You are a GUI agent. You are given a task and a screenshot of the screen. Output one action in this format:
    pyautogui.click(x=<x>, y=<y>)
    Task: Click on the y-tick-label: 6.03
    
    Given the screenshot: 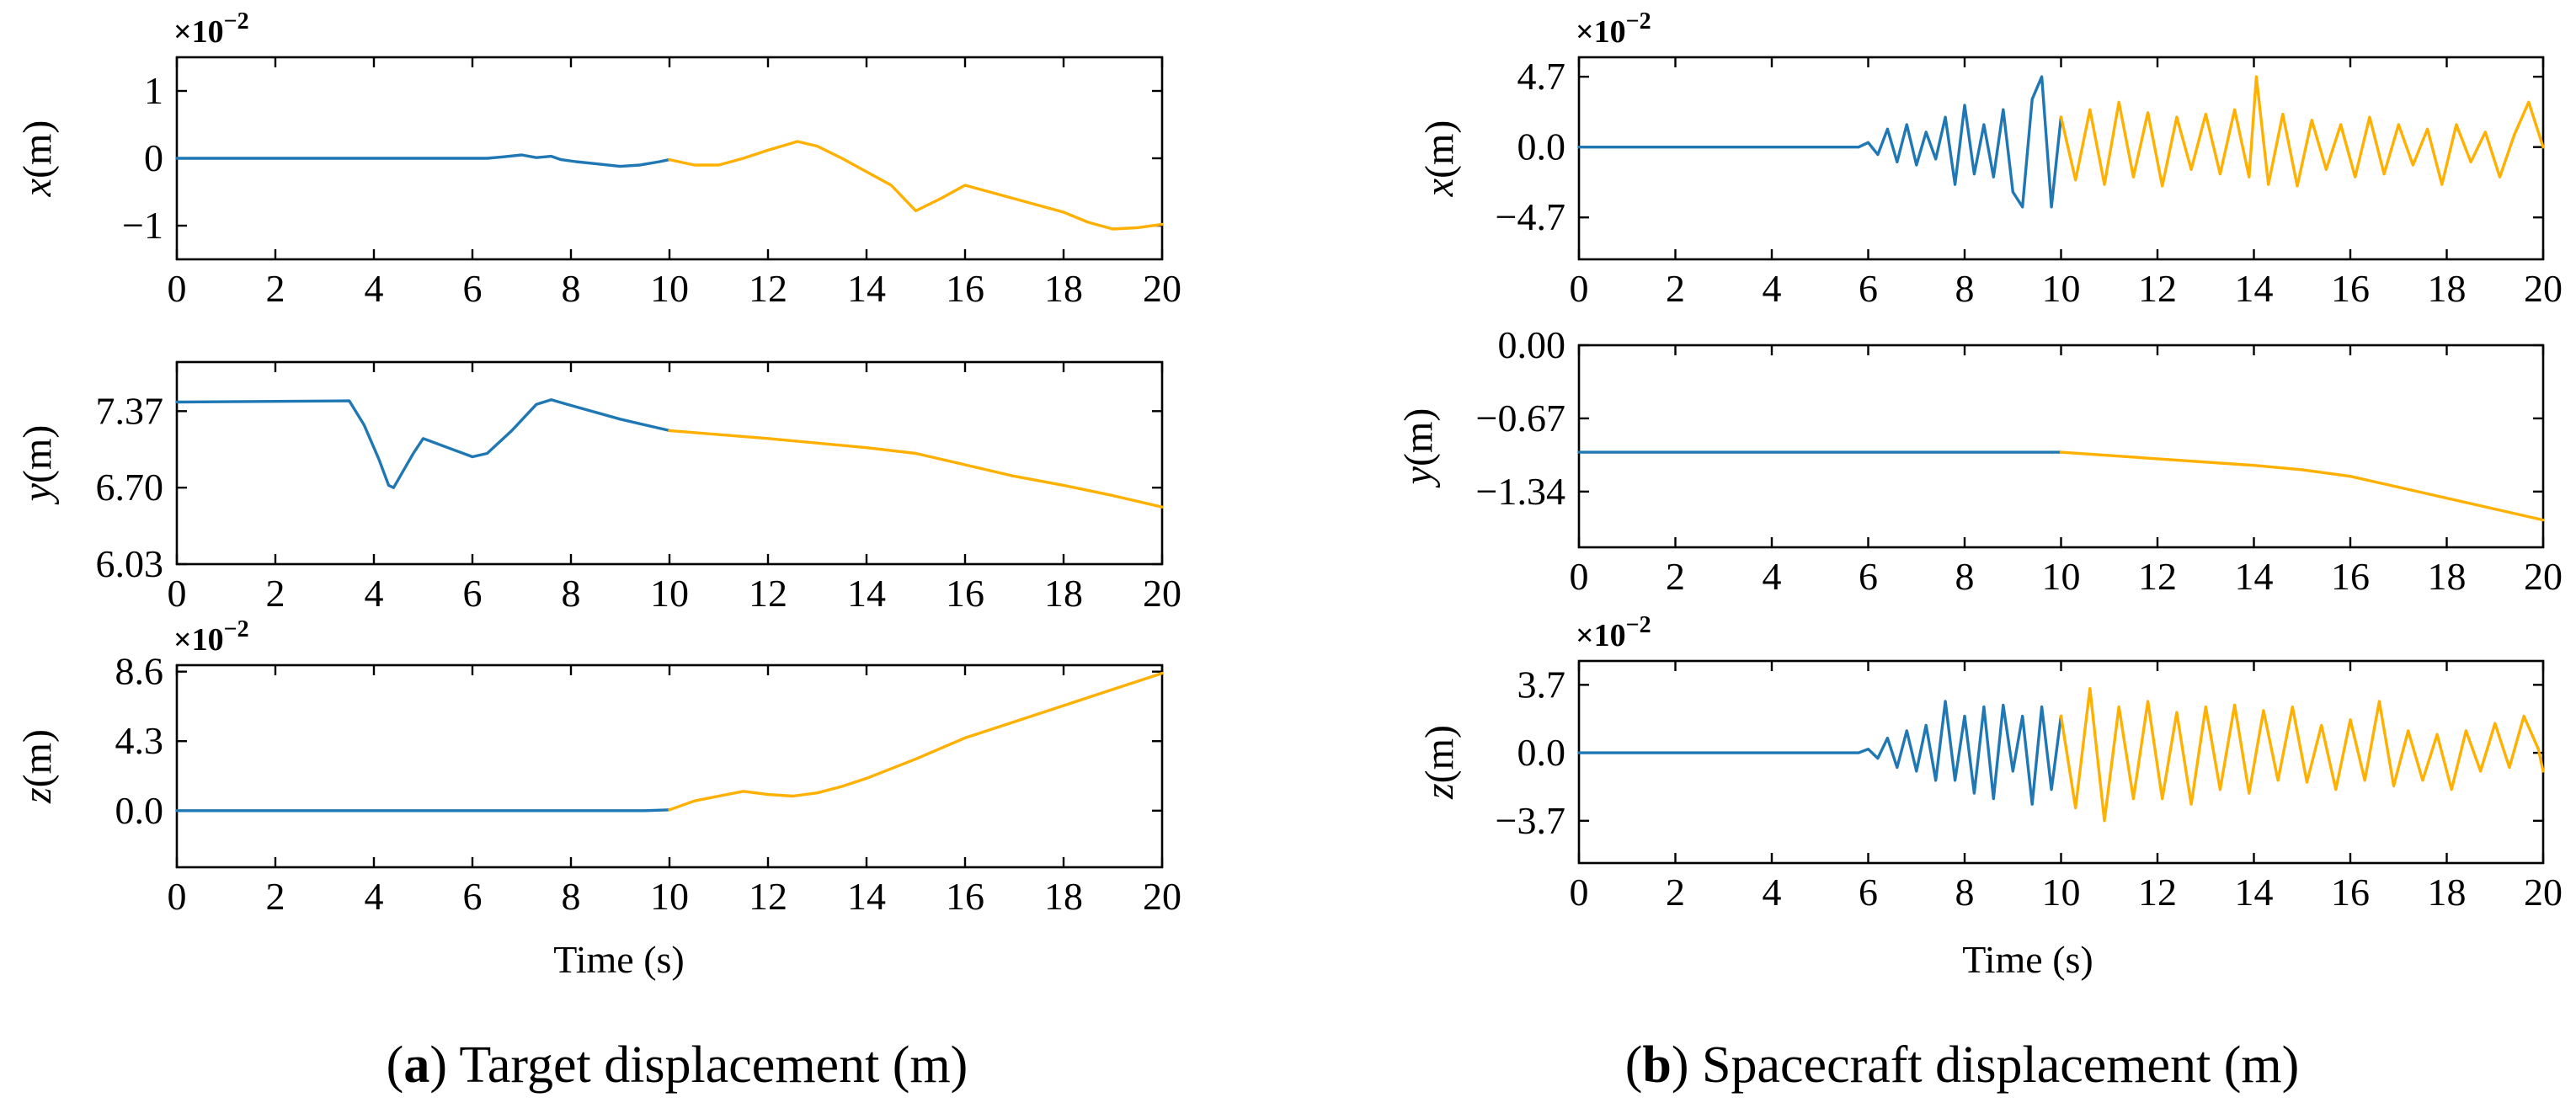 What is the action you would take?
    pyautogui.click(x=130, y=563)
    